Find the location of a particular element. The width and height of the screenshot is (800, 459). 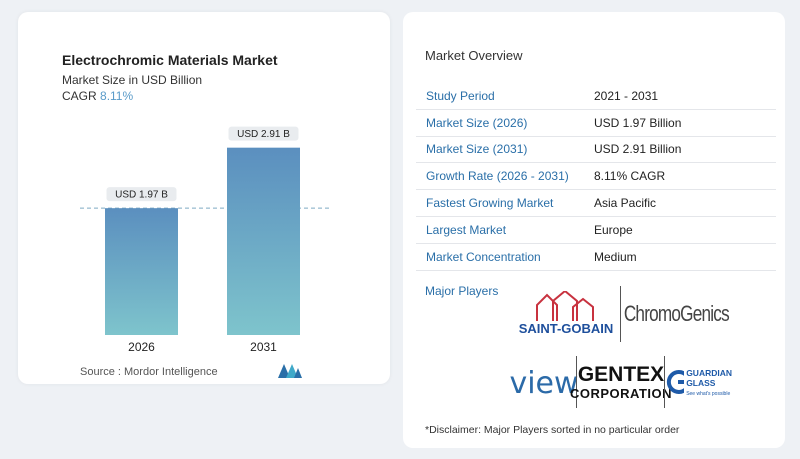

gentex-logo: GENTEX CORPORATION is located at coordinates (621, 381).